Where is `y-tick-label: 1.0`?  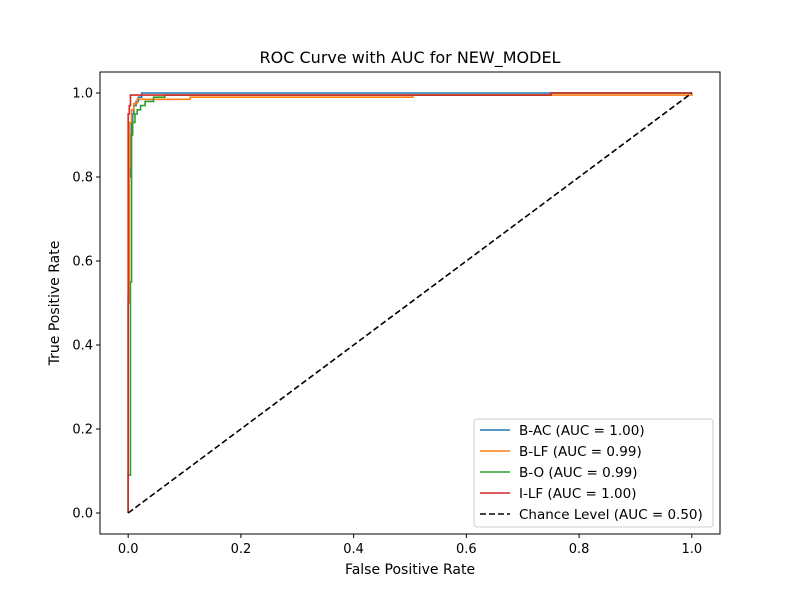 y-tick-label: 1.0 is located at coordinates (82, 94).